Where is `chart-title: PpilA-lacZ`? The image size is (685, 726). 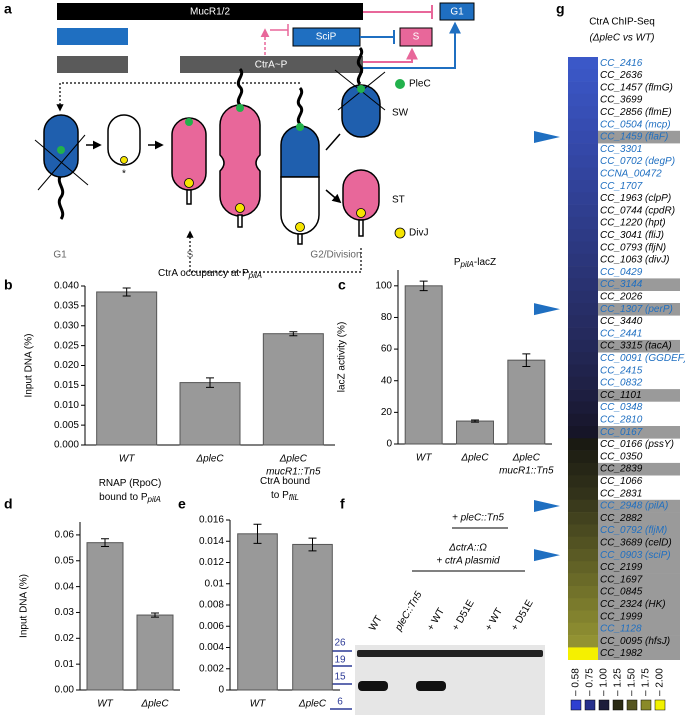
chart-title: PpilA-lacZ is located at coordinates (475, 263).